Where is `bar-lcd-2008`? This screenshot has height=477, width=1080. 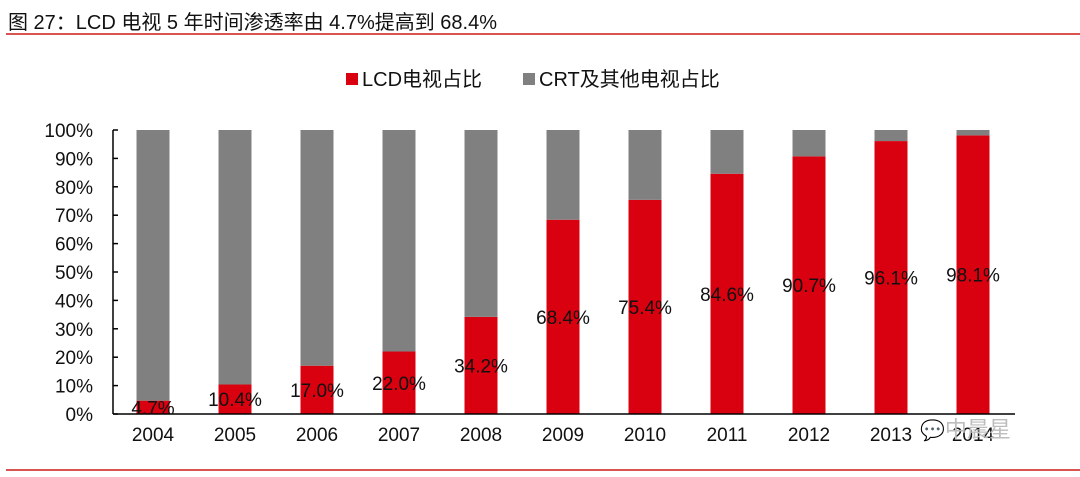 bar-lcd-2008 is located at coordinates (481, 365).